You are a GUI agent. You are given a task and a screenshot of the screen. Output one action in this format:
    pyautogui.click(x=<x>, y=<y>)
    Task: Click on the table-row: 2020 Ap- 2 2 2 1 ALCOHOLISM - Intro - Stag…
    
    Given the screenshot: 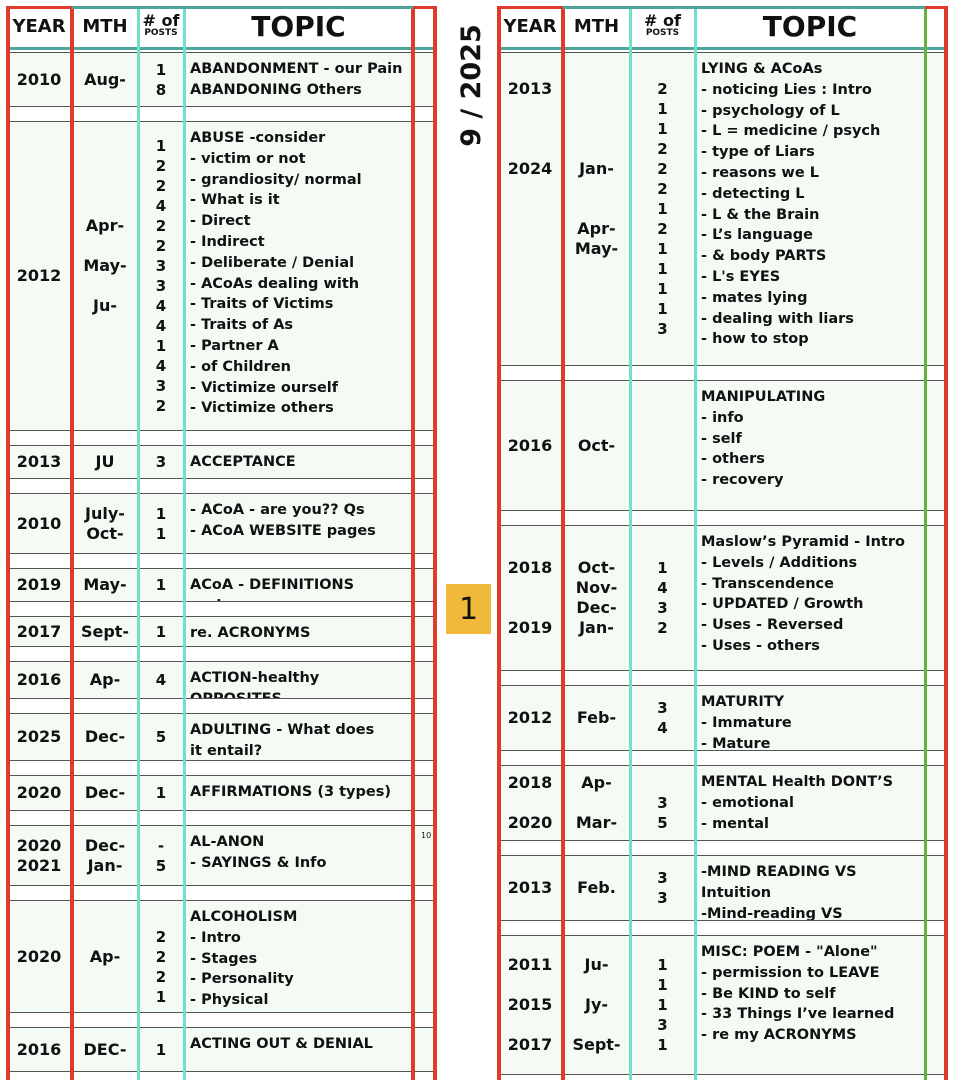 What is the action you would take?
    pyautogui.click(x=221, y=956)
    